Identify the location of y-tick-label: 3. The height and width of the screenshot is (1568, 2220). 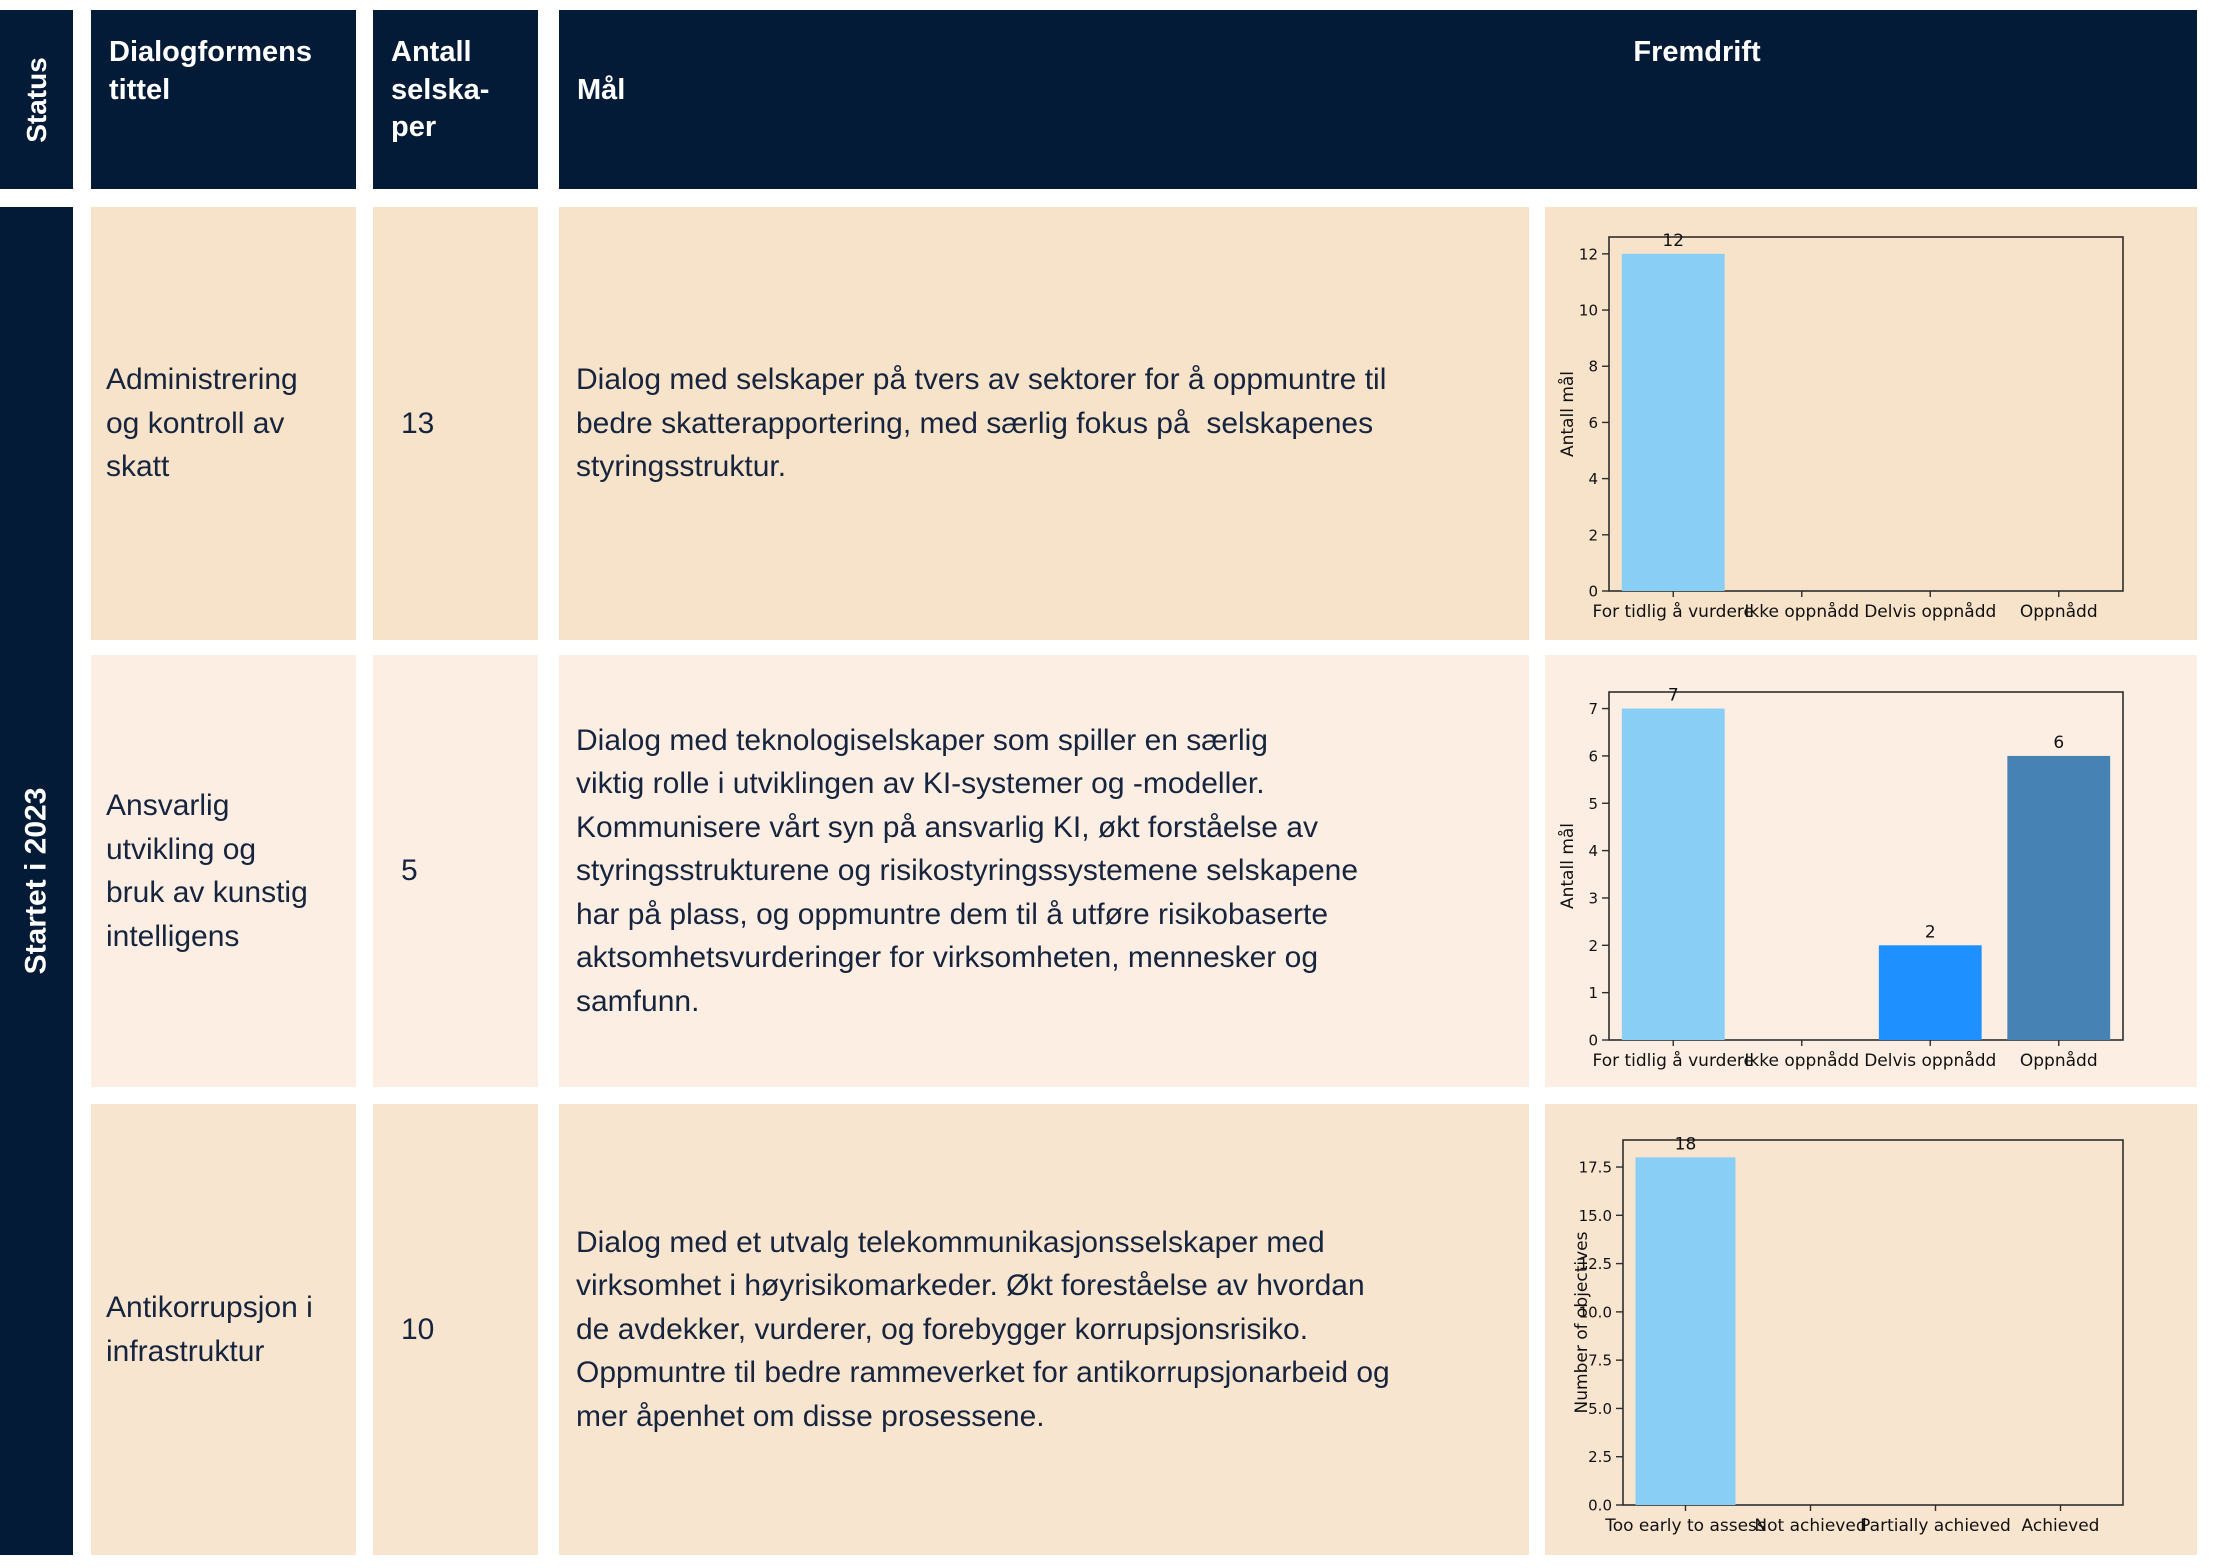
(1593, 898).